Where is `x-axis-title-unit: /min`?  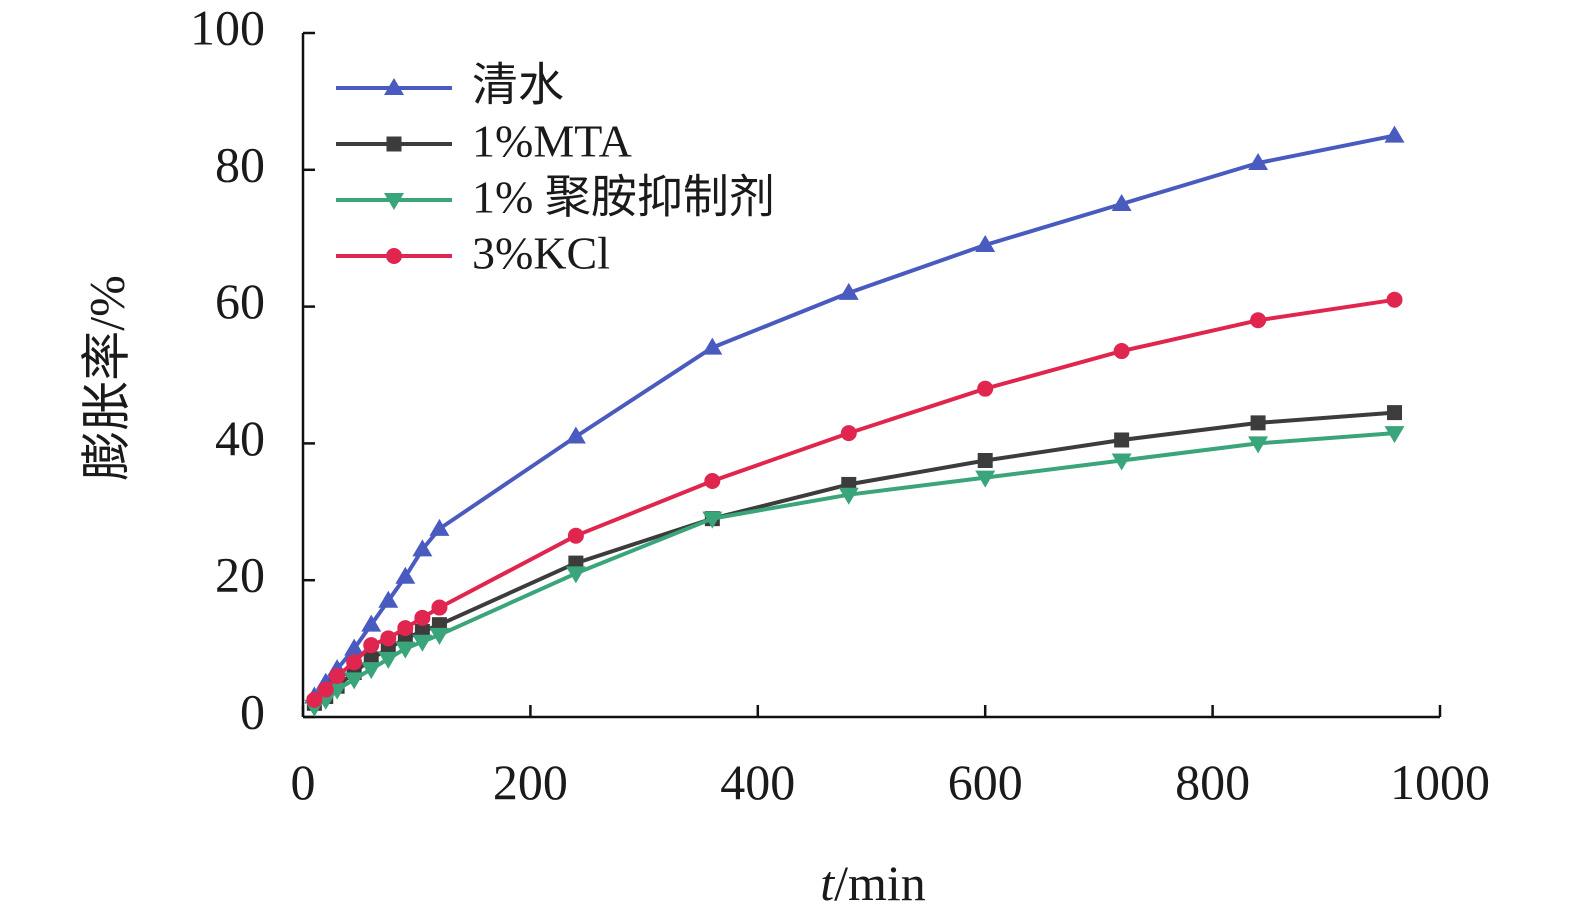
x-axis-title-unit: /min is located at coordinates (880, 883).